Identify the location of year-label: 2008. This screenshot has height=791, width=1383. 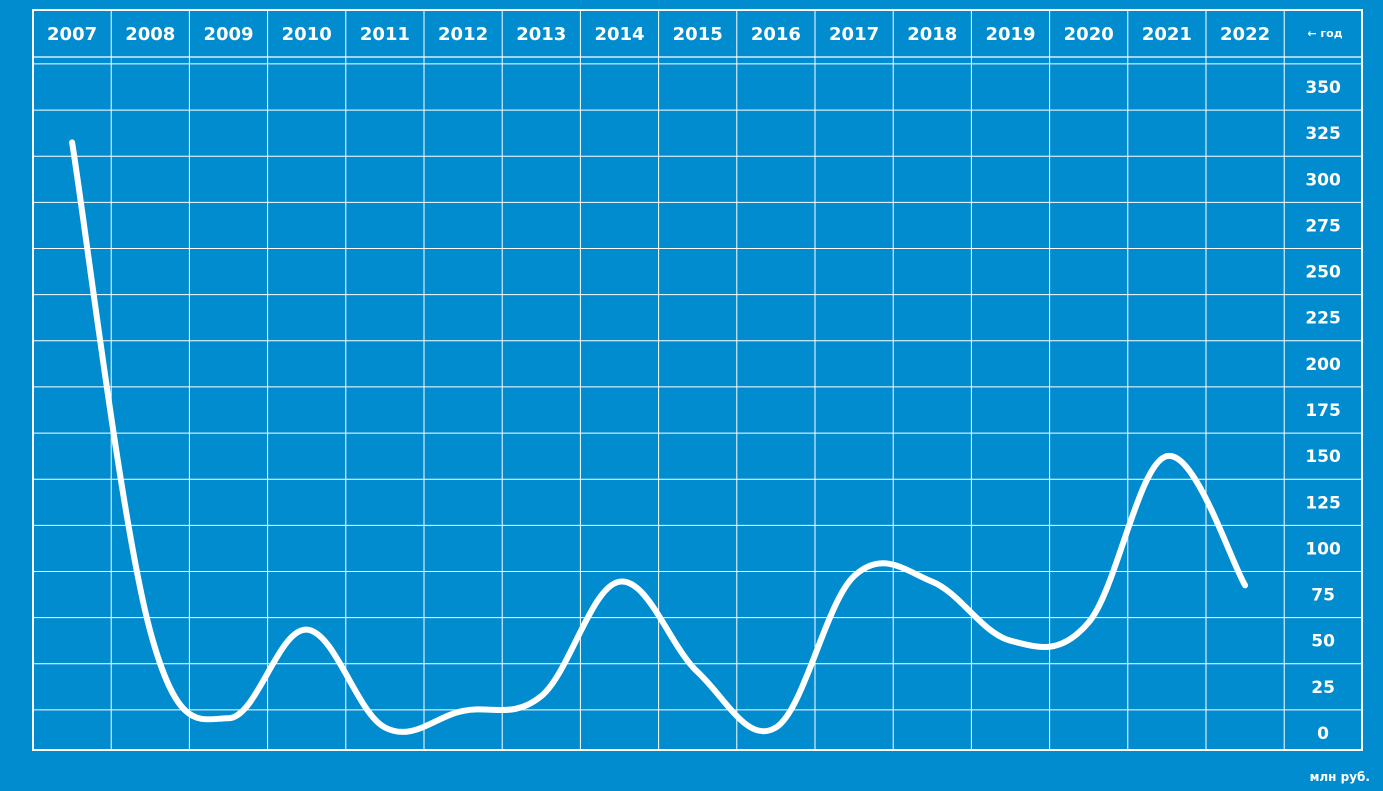
(150, 34).